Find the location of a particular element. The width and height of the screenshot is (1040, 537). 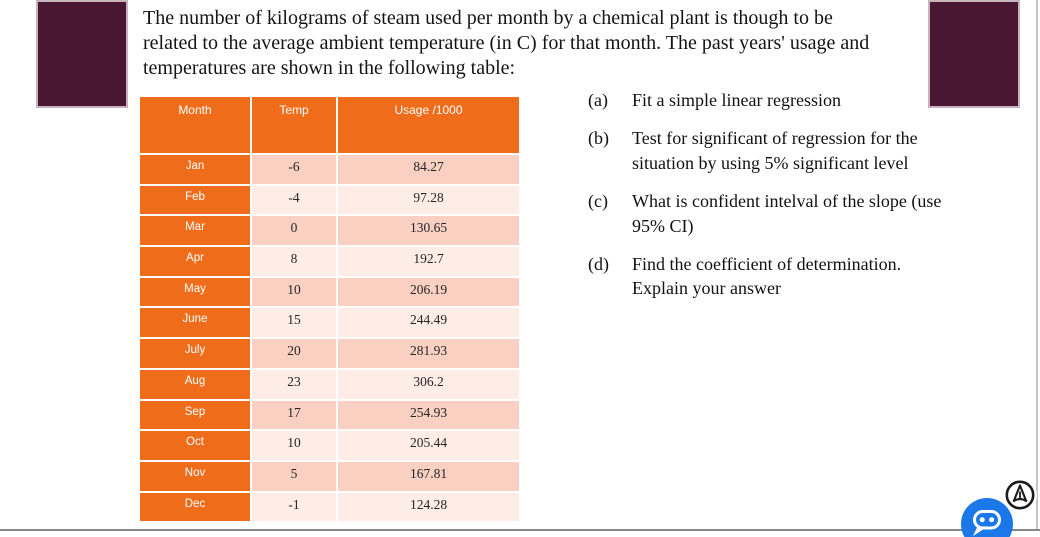

table-cell-temp: 0 is located at coordinates (294, 231).